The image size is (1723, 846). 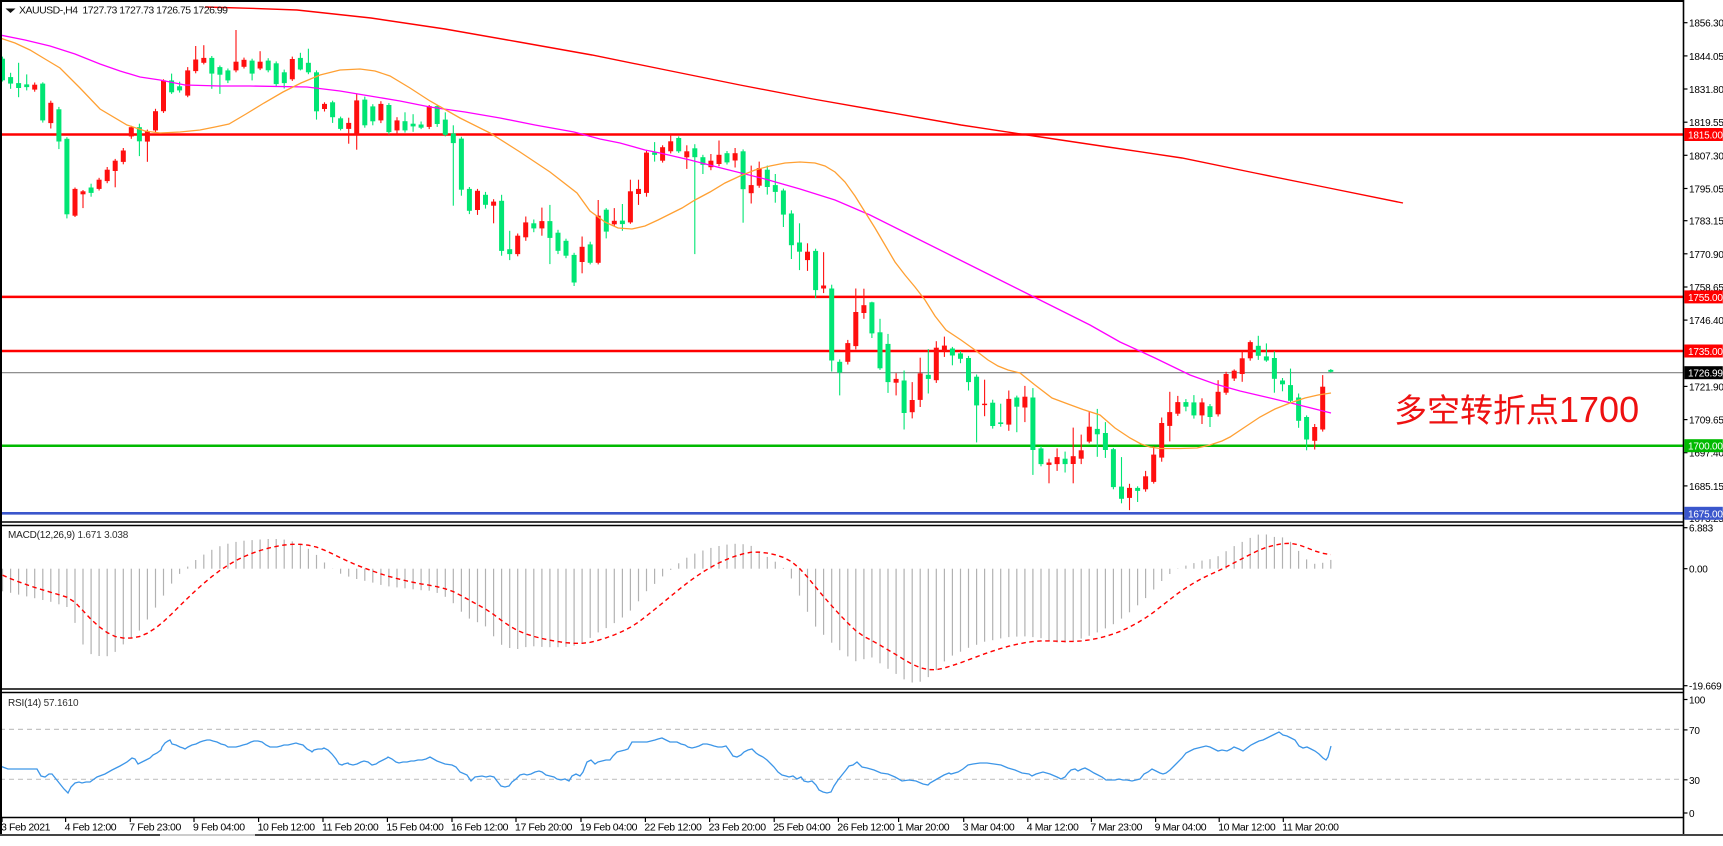 I want to click on svg-text: RSI(14) 57.1610, so click(x=43, y=703).